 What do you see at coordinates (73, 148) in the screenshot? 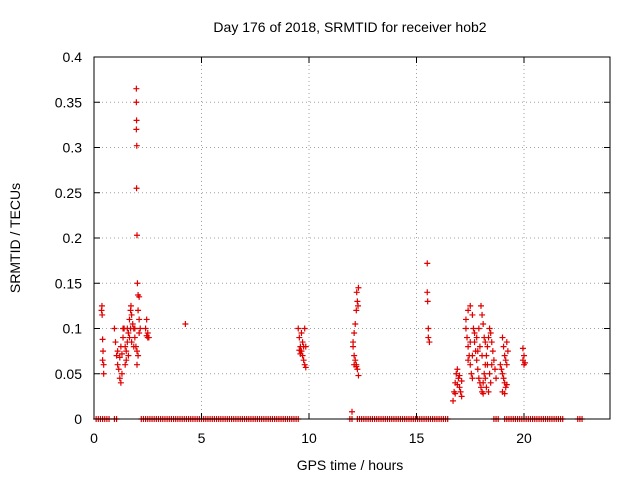
I see `y-tick-label: 0.3` at bounding box center [73, 148].